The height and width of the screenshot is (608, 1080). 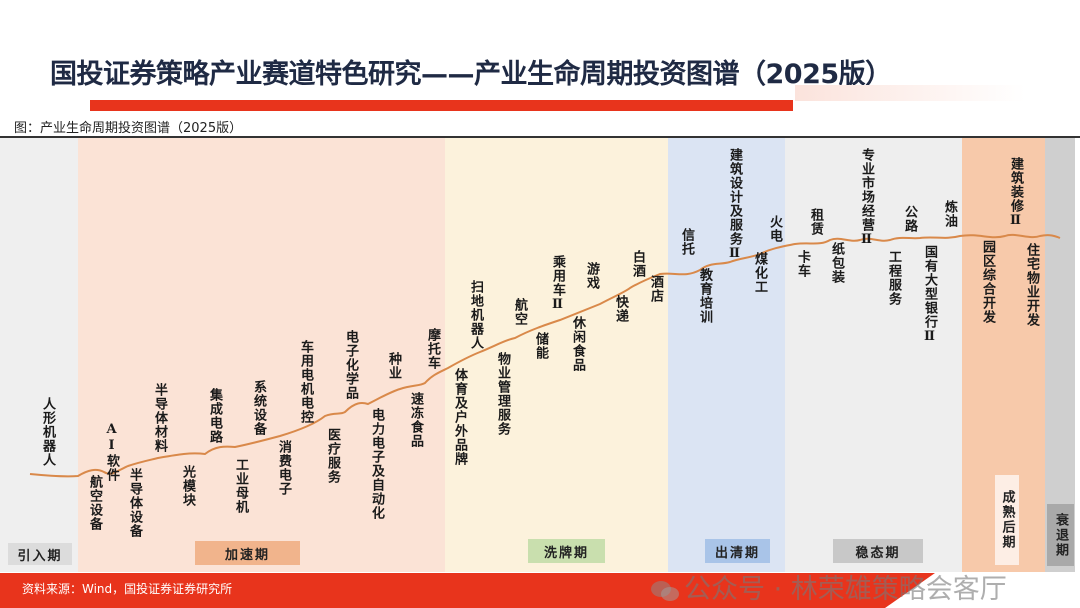 What do you see at coordinates (620, 309) in the screenshot?
I see `industry-label: 快递` at bounding box center [620, 309].